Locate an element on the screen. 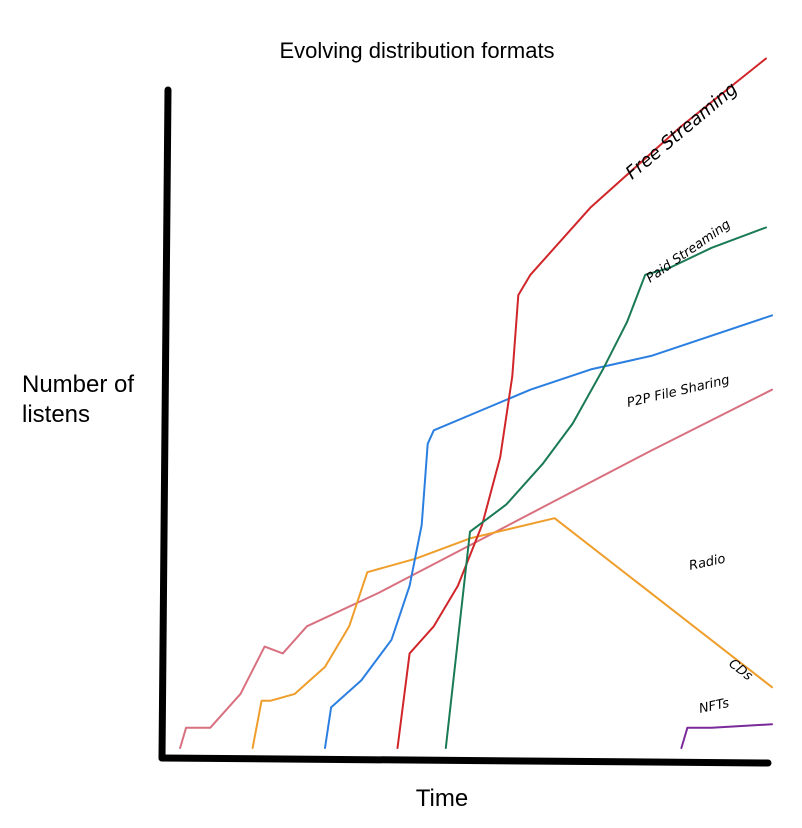 This screenshot has width=802, height=828. label-nfts: NFTs is located at coordinates (714, 706).